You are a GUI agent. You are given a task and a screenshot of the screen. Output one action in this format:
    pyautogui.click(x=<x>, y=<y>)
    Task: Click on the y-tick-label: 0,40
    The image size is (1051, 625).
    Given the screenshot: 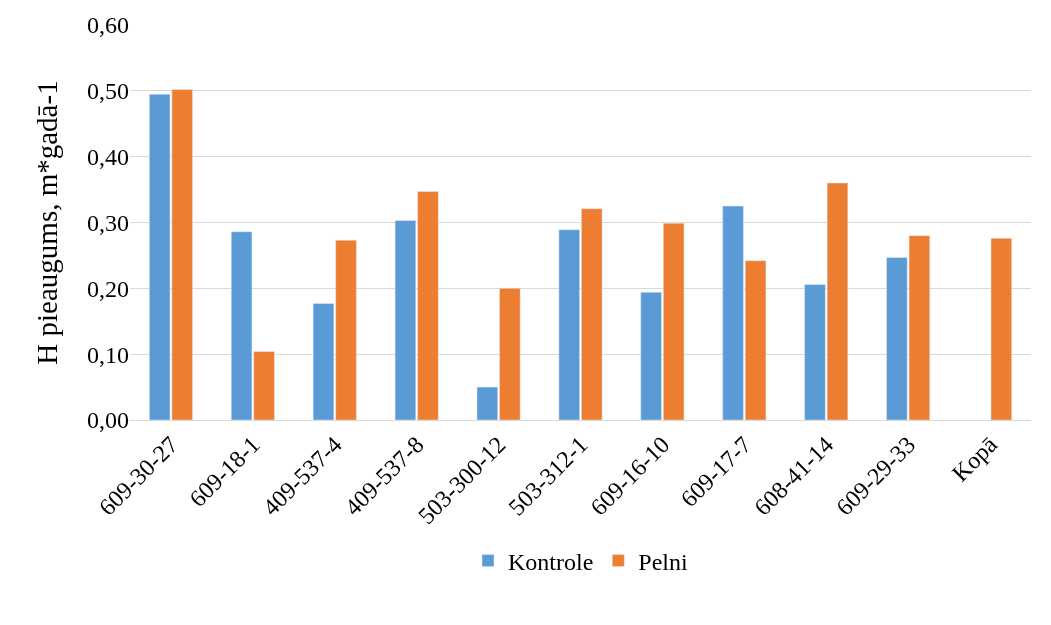 What is the action you would take?
    pyautogui.click(x=108, y=157)
    